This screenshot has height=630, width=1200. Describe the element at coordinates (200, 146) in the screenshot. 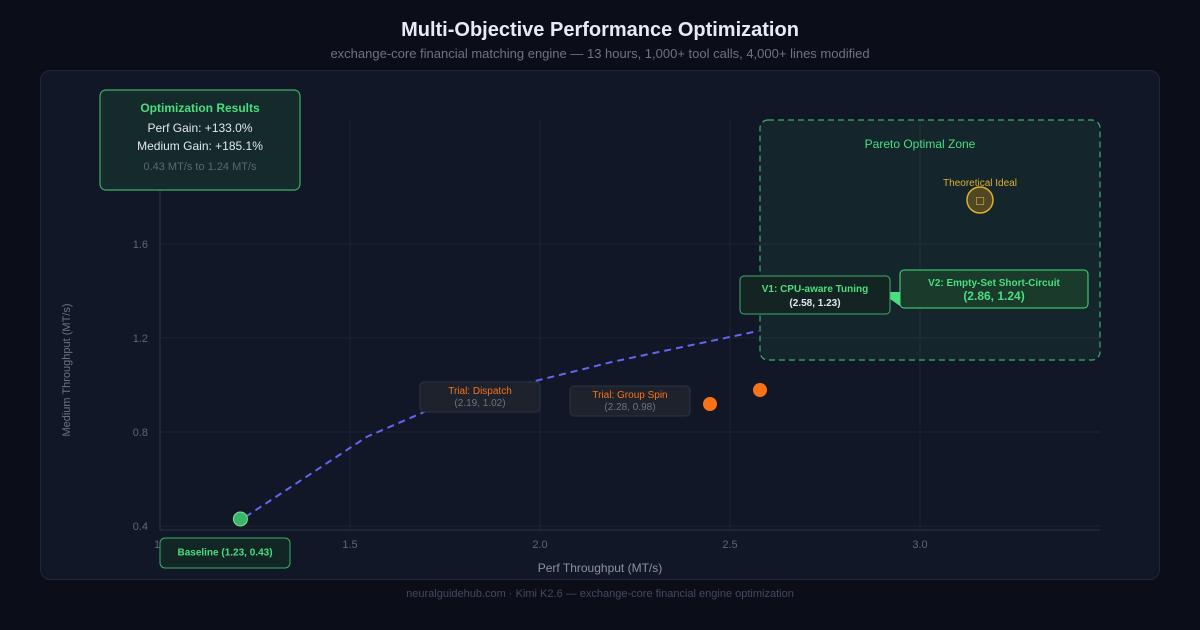

I see `results-medium-gain: Medium Gain: +185.1%` at that location.